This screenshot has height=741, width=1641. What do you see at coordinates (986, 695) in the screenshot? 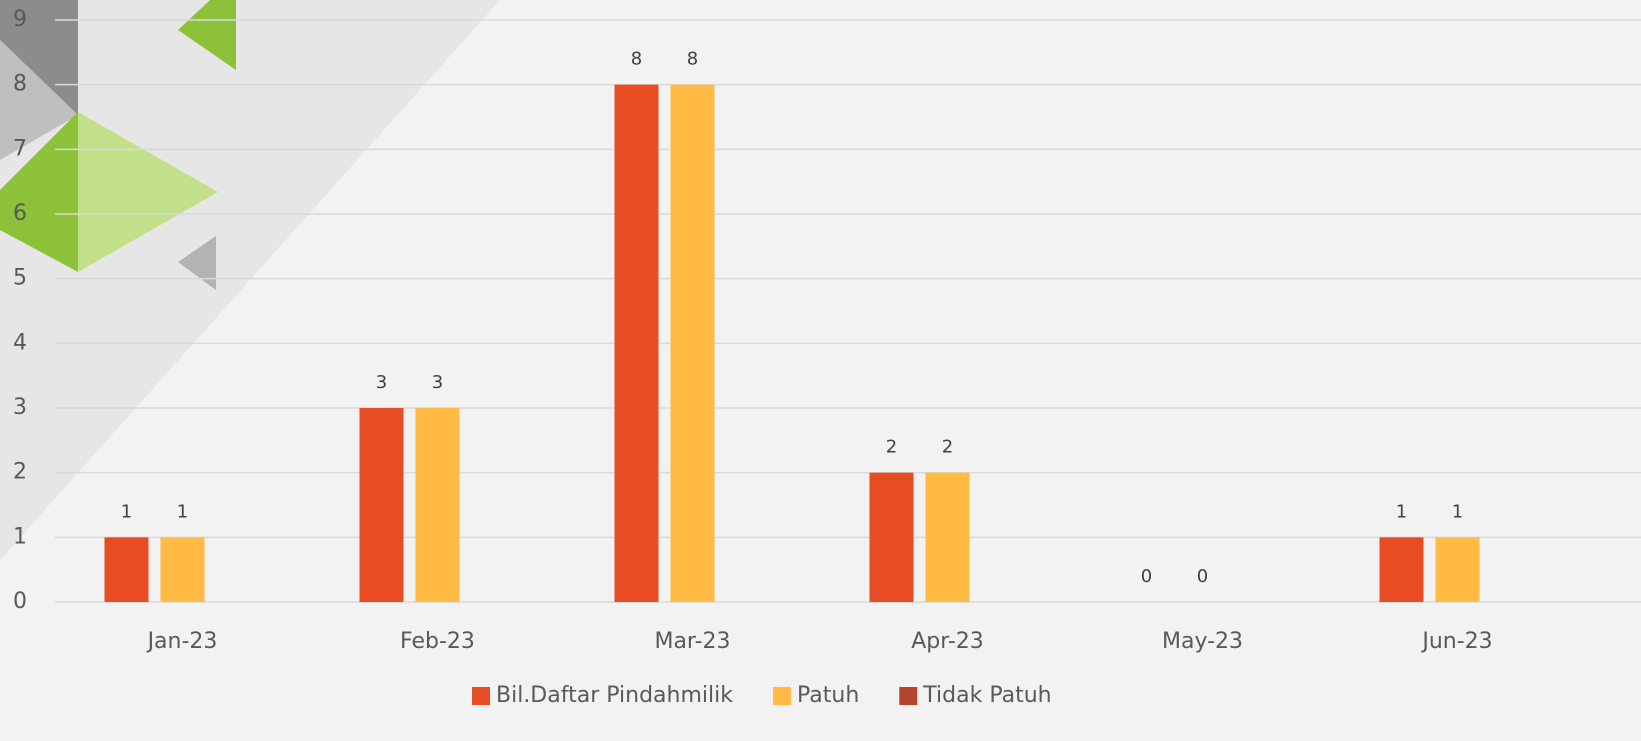
I see `legend-label: Tidak Patuh` at bounding box center [986, 695].